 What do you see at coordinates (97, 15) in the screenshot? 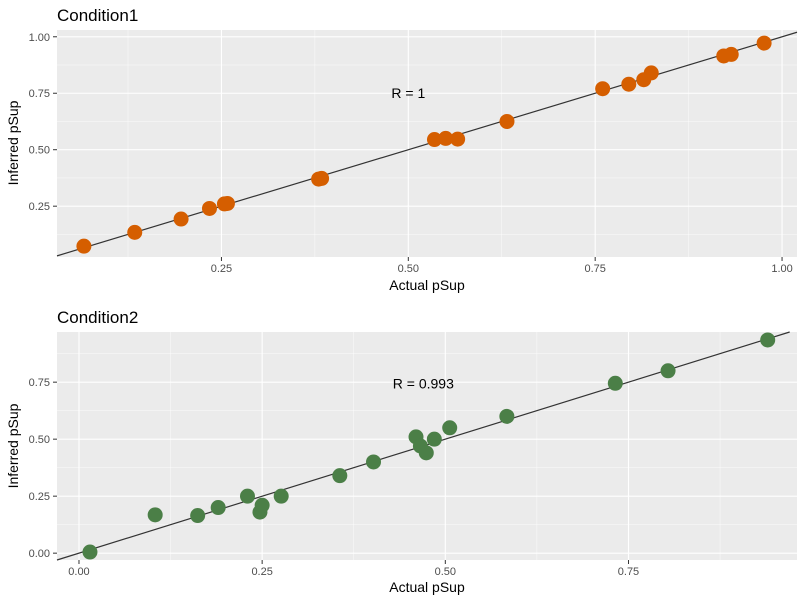
I see `condition1-title: Condition1` at bounding box center [97, 15].